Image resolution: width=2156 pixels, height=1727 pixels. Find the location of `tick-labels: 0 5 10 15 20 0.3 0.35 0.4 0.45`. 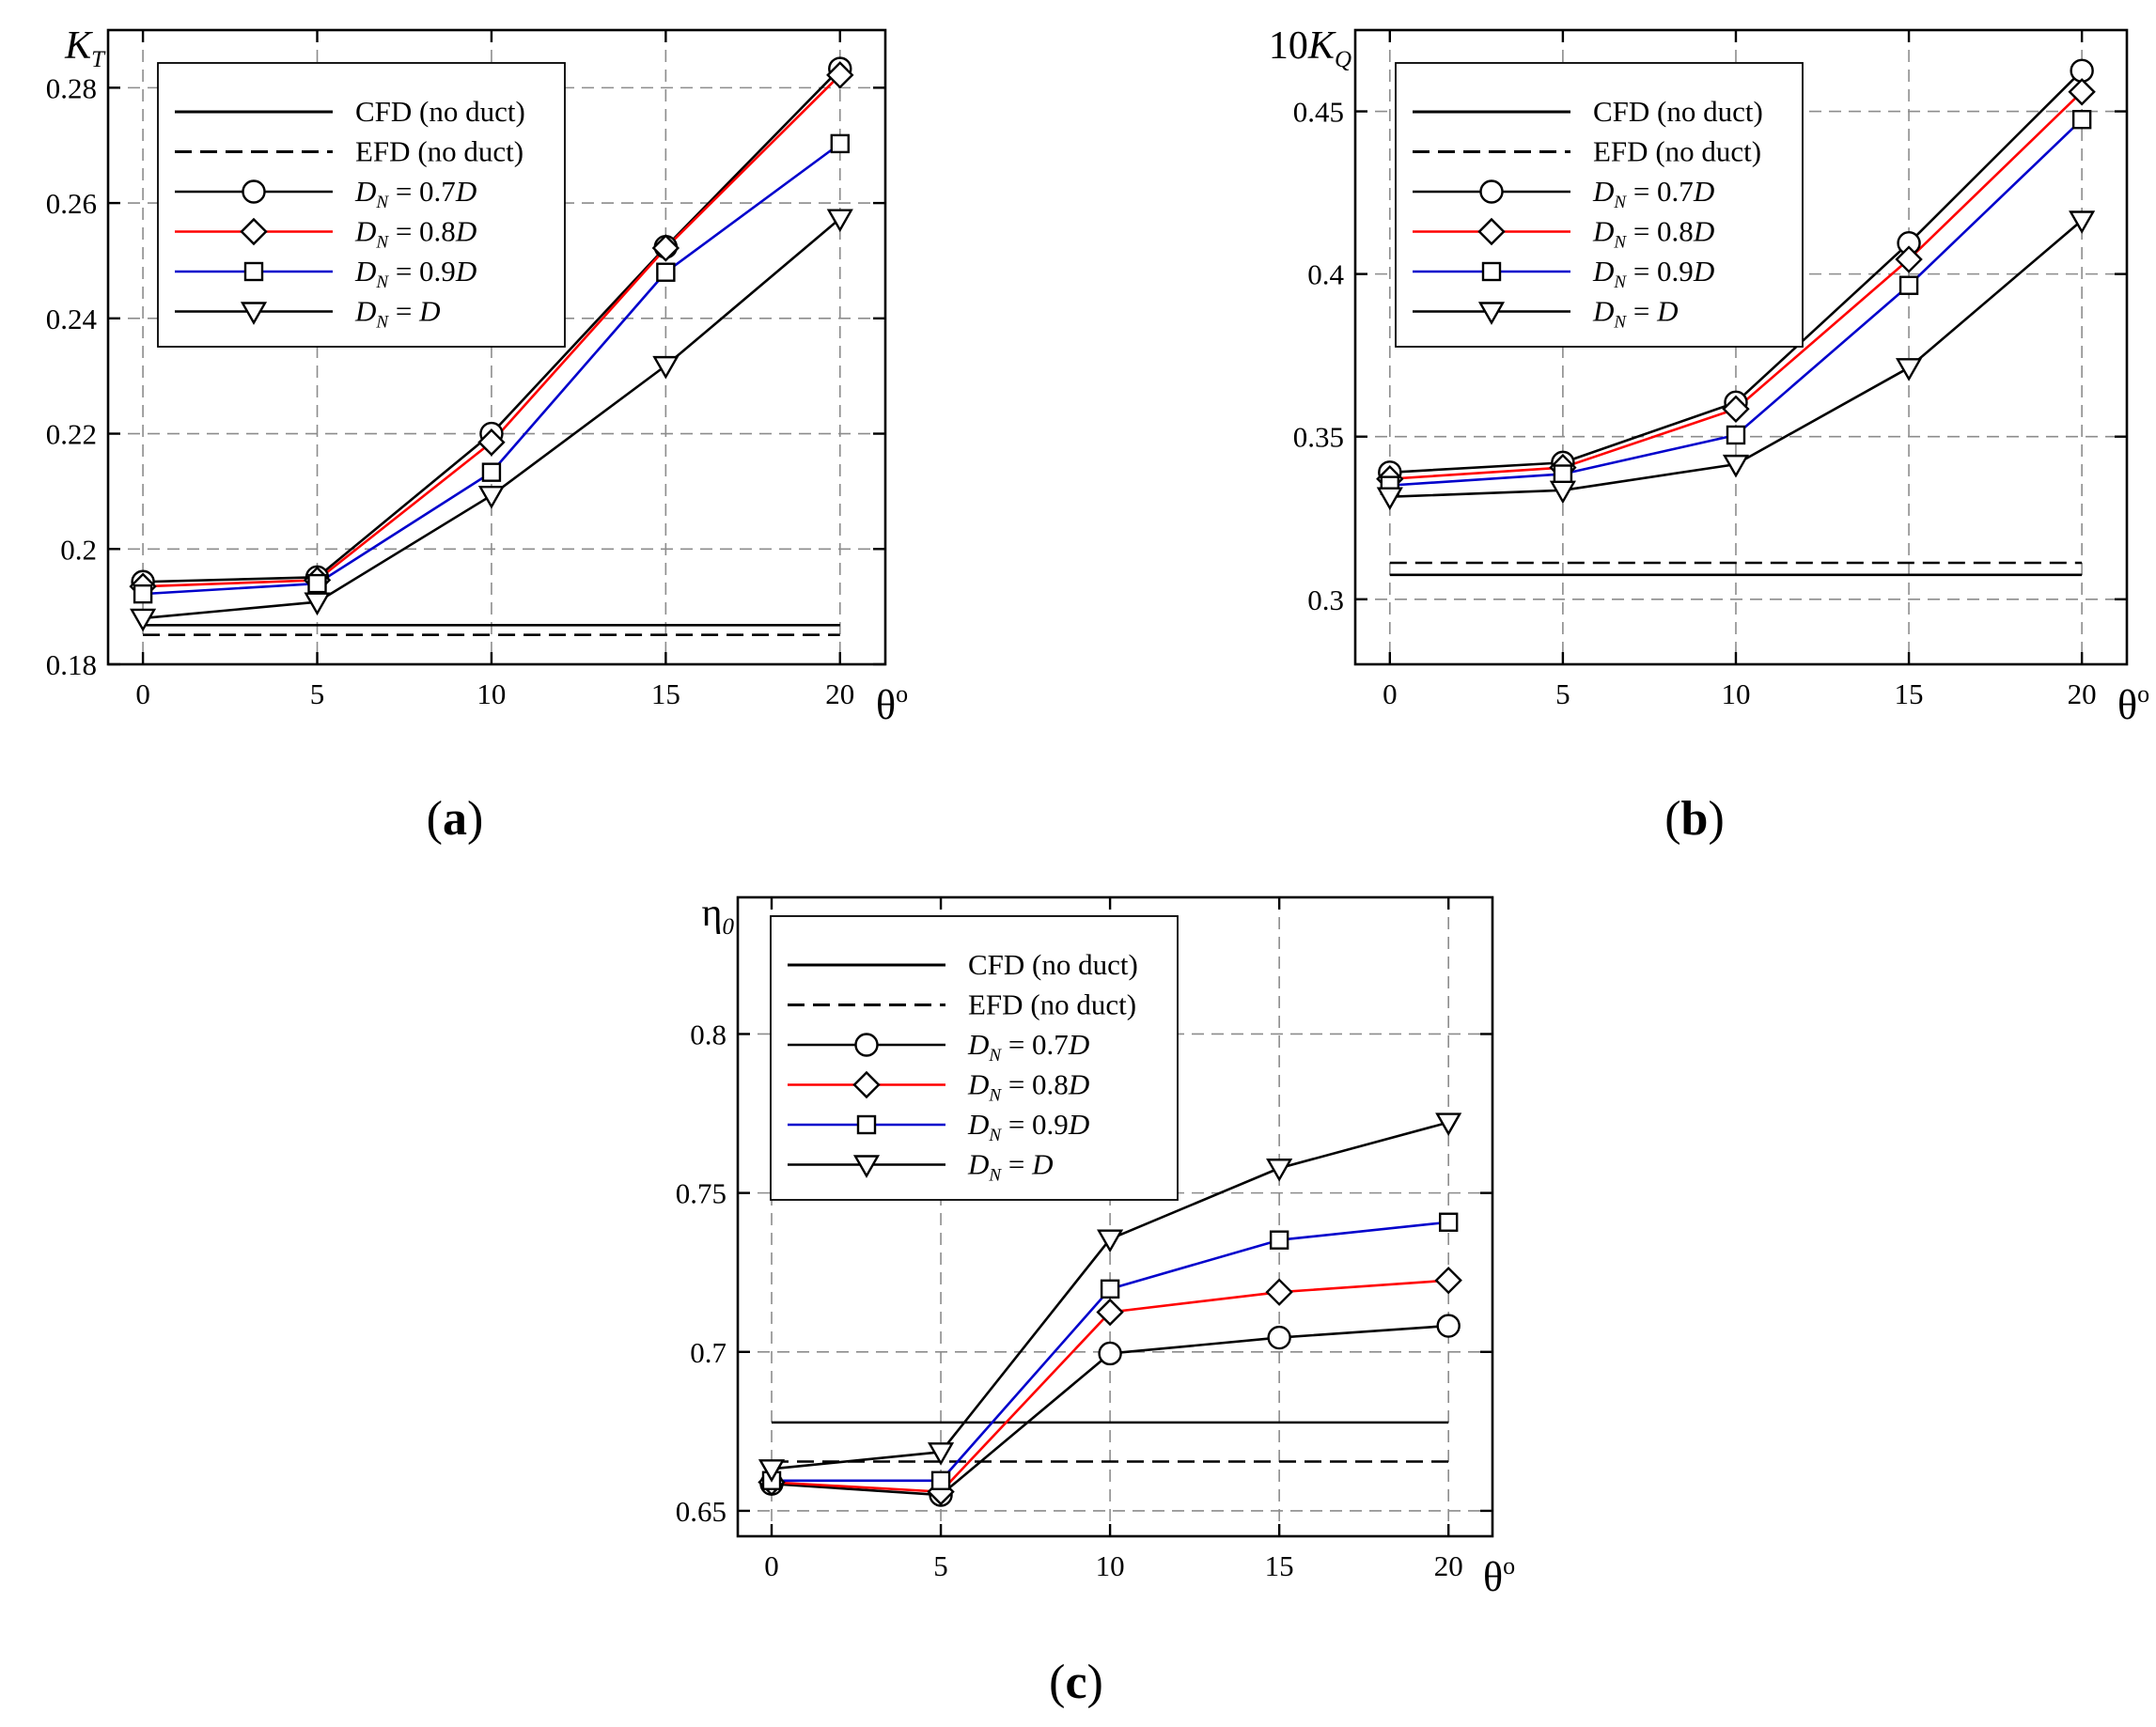

tick-labels: 0 5 10 15 20 0.3 0.35 0.4 0.45 is located at coordinates (1695, 403).